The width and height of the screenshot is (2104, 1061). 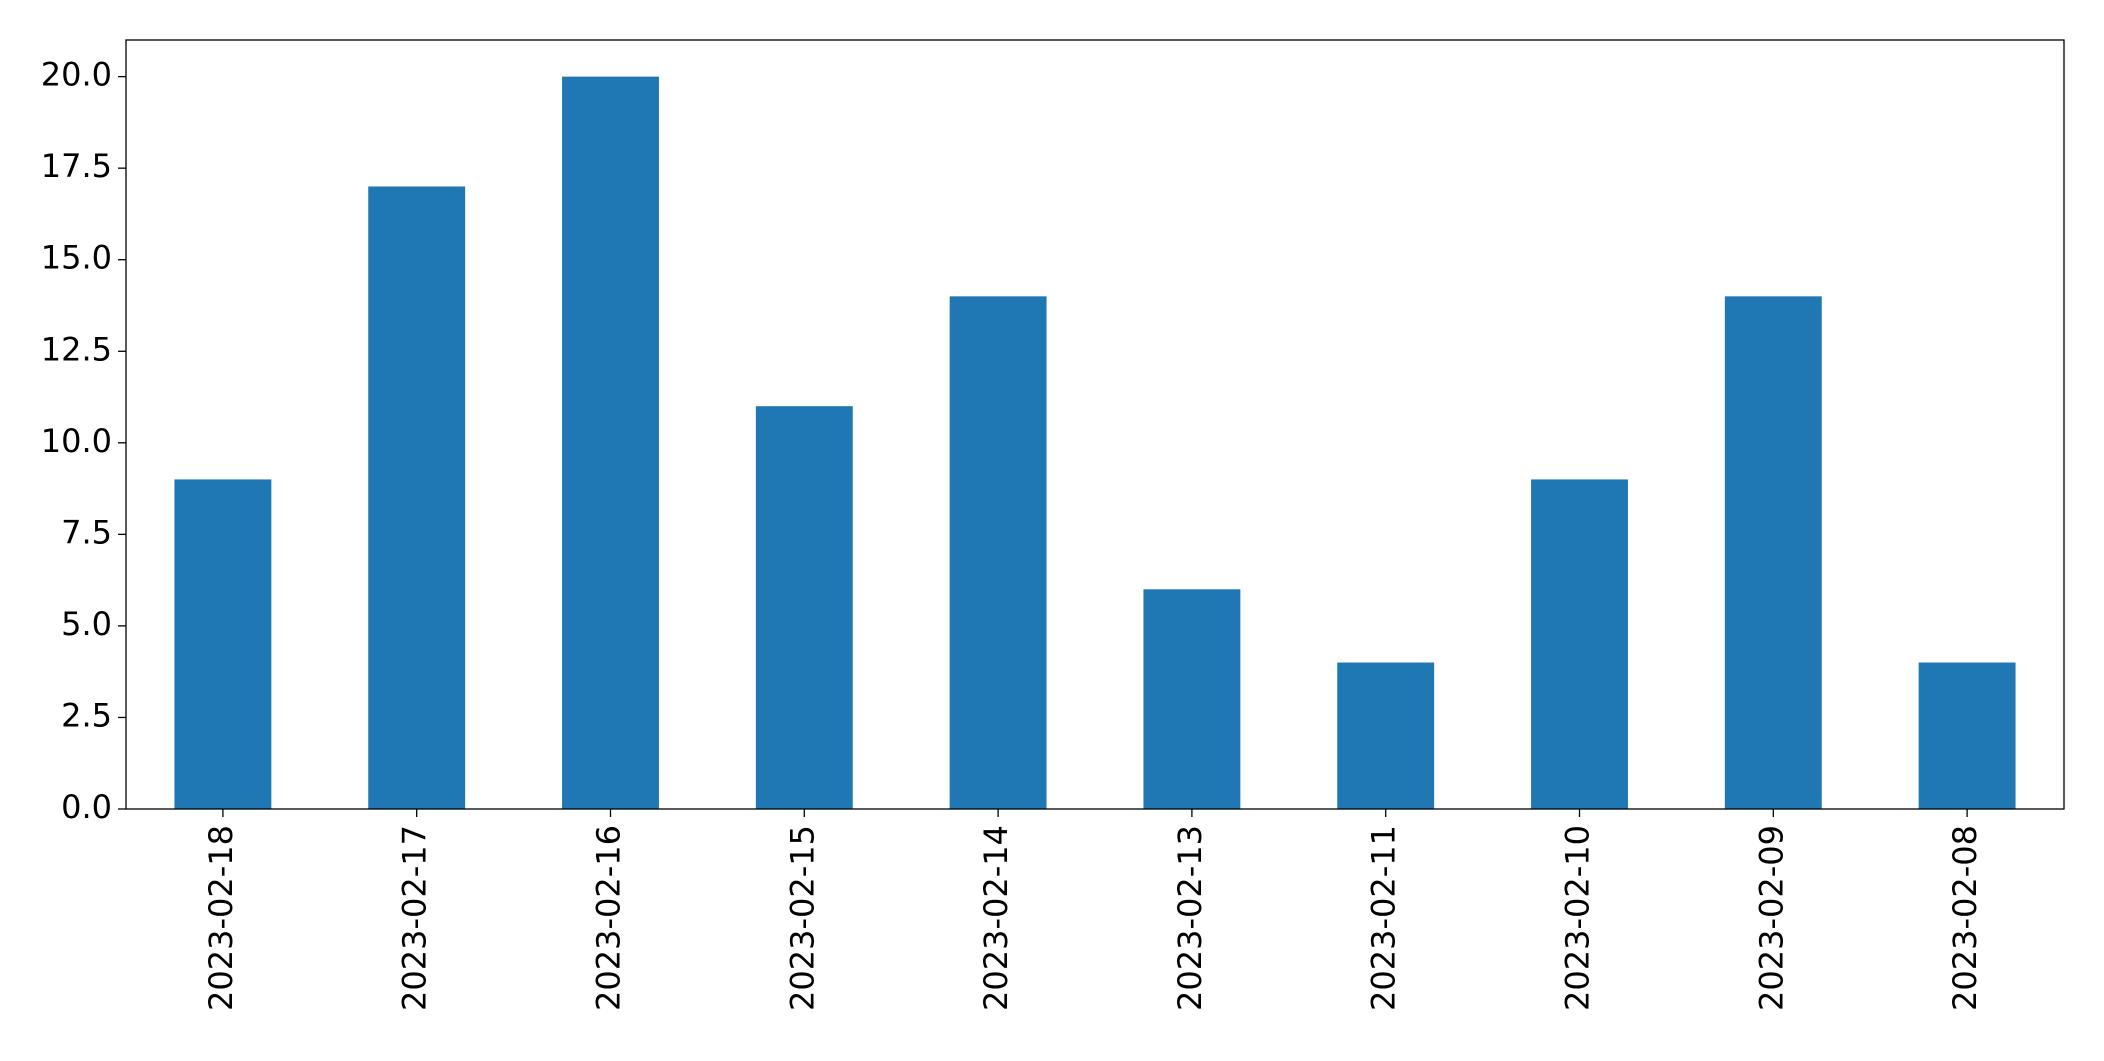 I want to click on x-tick-label: 2023-02-16, so click(x=609, y=918).